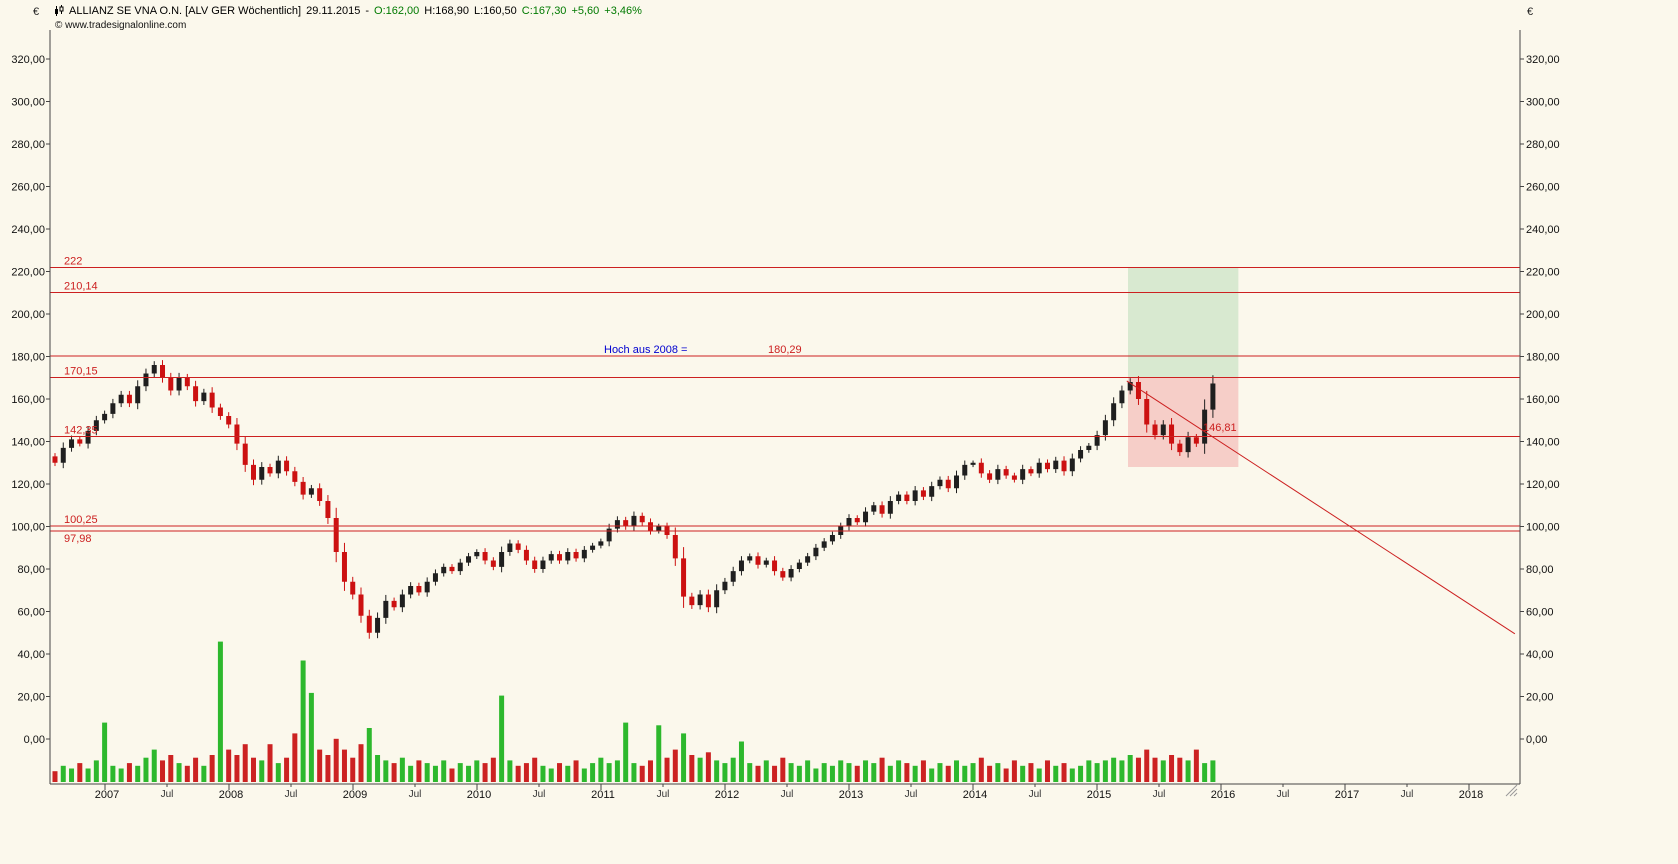 Image resolution: width=1678 pixels, height=864 pixels. Describe the element at coordinates (81, 431) in the screenshot. I see `price-level-label: 142,35` at that location.